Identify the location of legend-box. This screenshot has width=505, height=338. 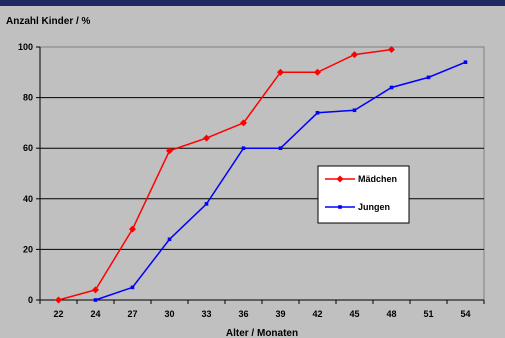
(363, 194).